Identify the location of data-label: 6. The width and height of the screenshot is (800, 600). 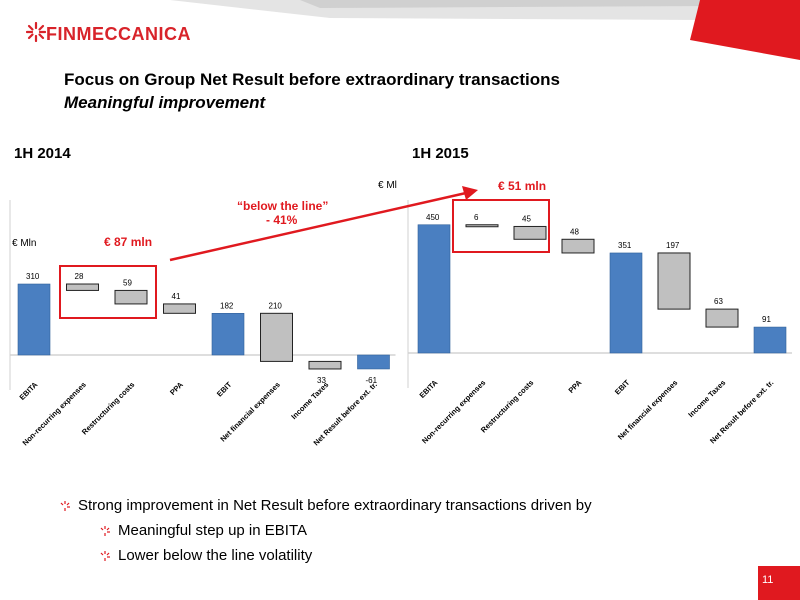
(476, 217).